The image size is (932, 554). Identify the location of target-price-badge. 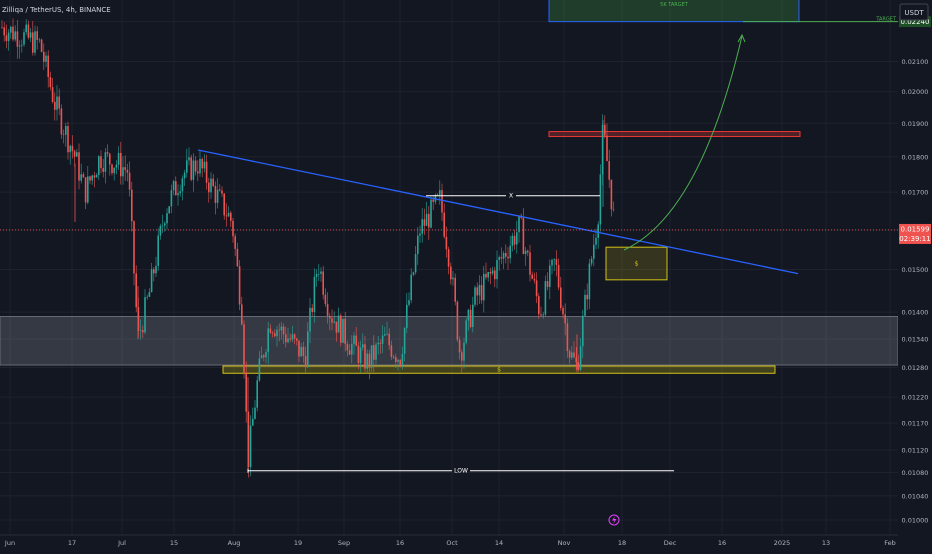
(915, 22).